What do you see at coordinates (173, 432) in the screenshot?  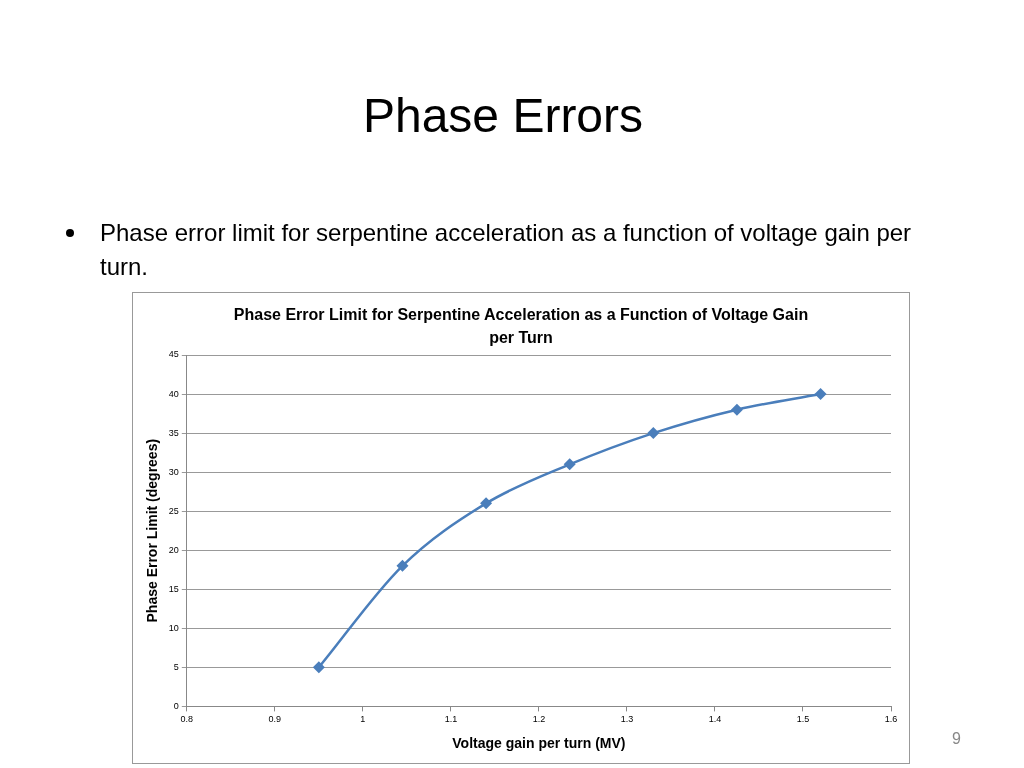 I see `y-tick-label: 35` at bounding box center [173, 432].